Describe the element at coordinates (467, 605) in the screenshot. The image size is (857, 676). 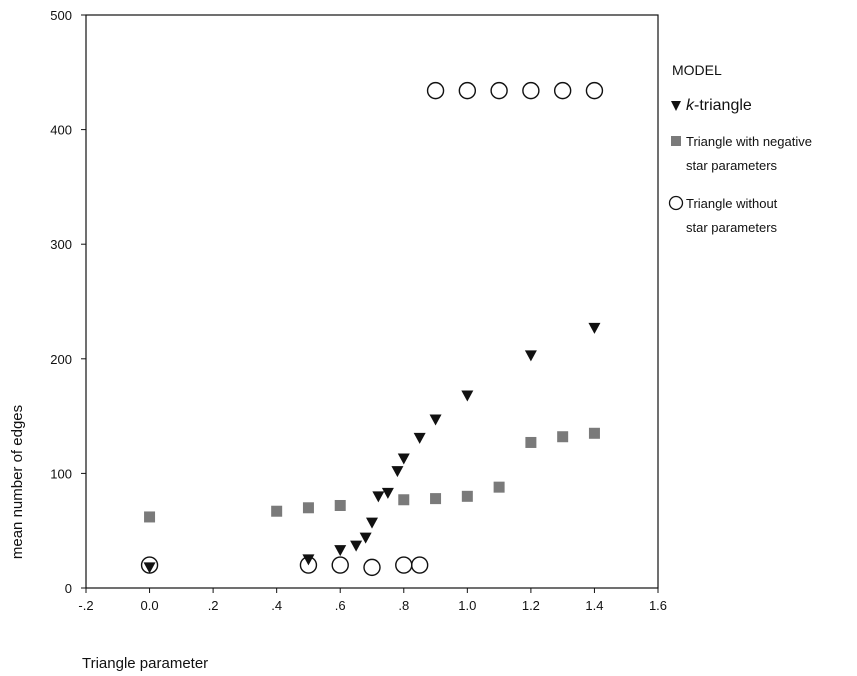
I see `x-tick-label: 1.0` at that location.